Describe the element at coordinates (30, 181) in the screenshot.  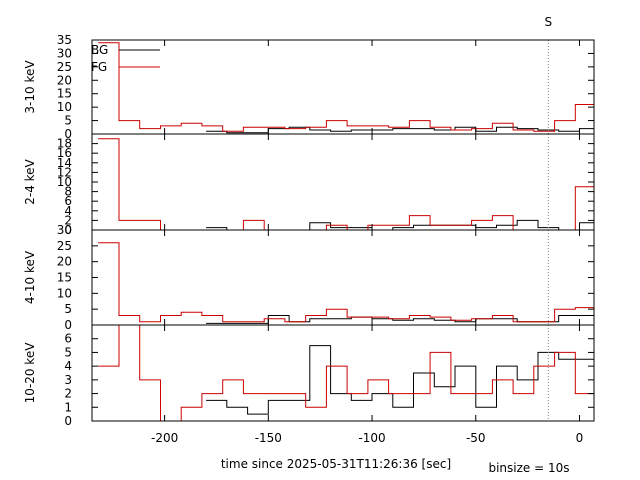
I see `y-axis-label: 2-4 keV` at that location.